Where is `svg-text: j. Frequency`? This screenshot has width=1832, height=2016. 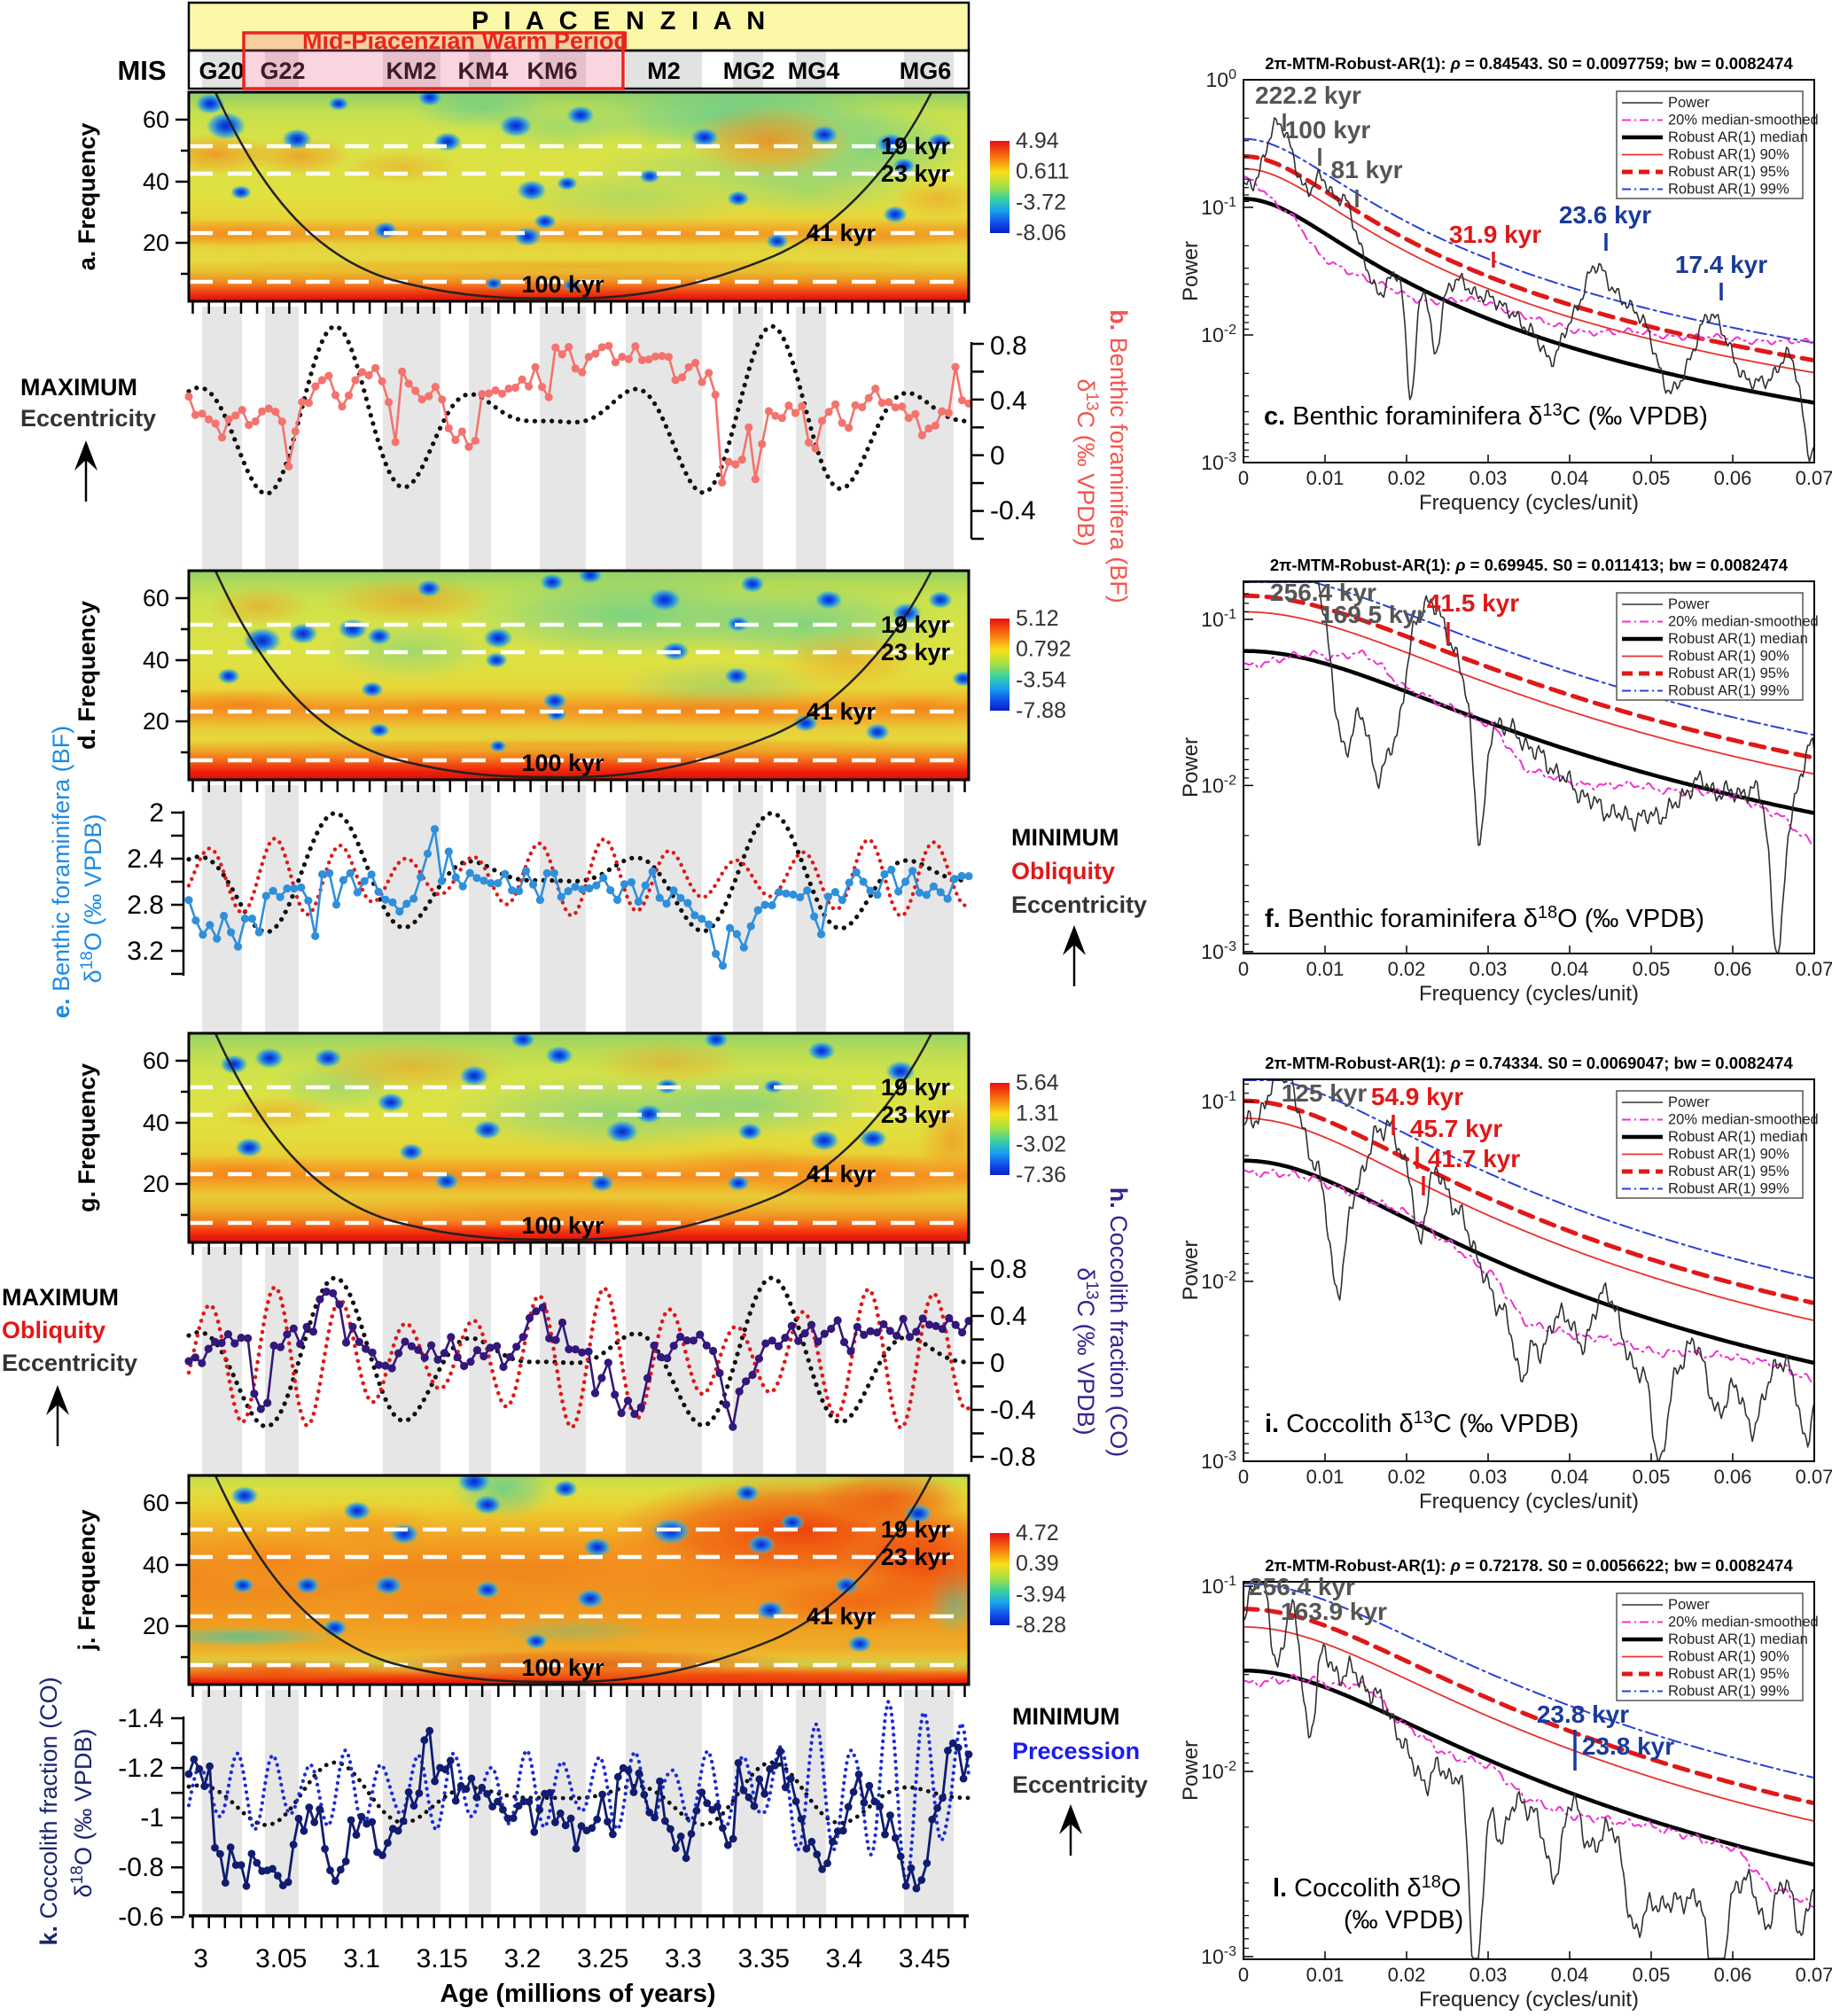
svg-text: j. Frequency is located at coordinates (87, 1580).